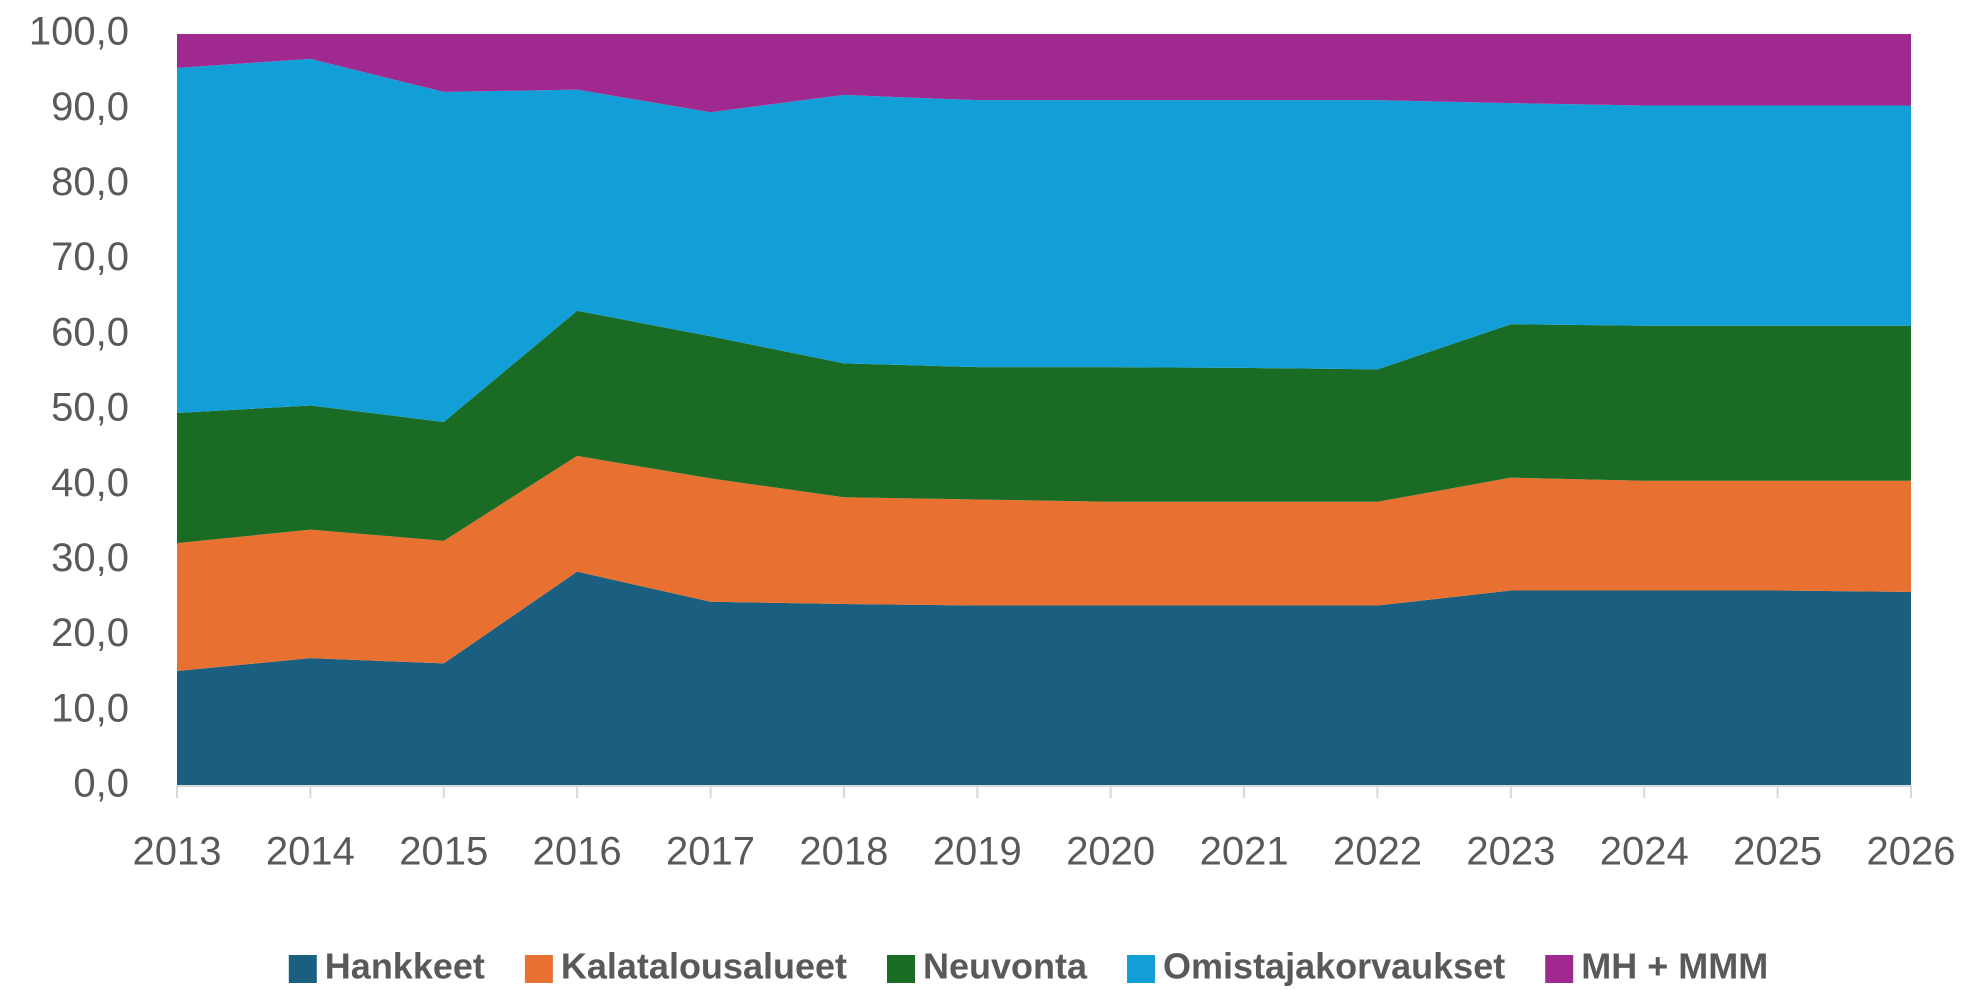 The height and width of the screenshot is (990, 1977). Describe the element at coordinates (1244, 852) in the screenshot. I see `x-tick-label: 2021` at that location.